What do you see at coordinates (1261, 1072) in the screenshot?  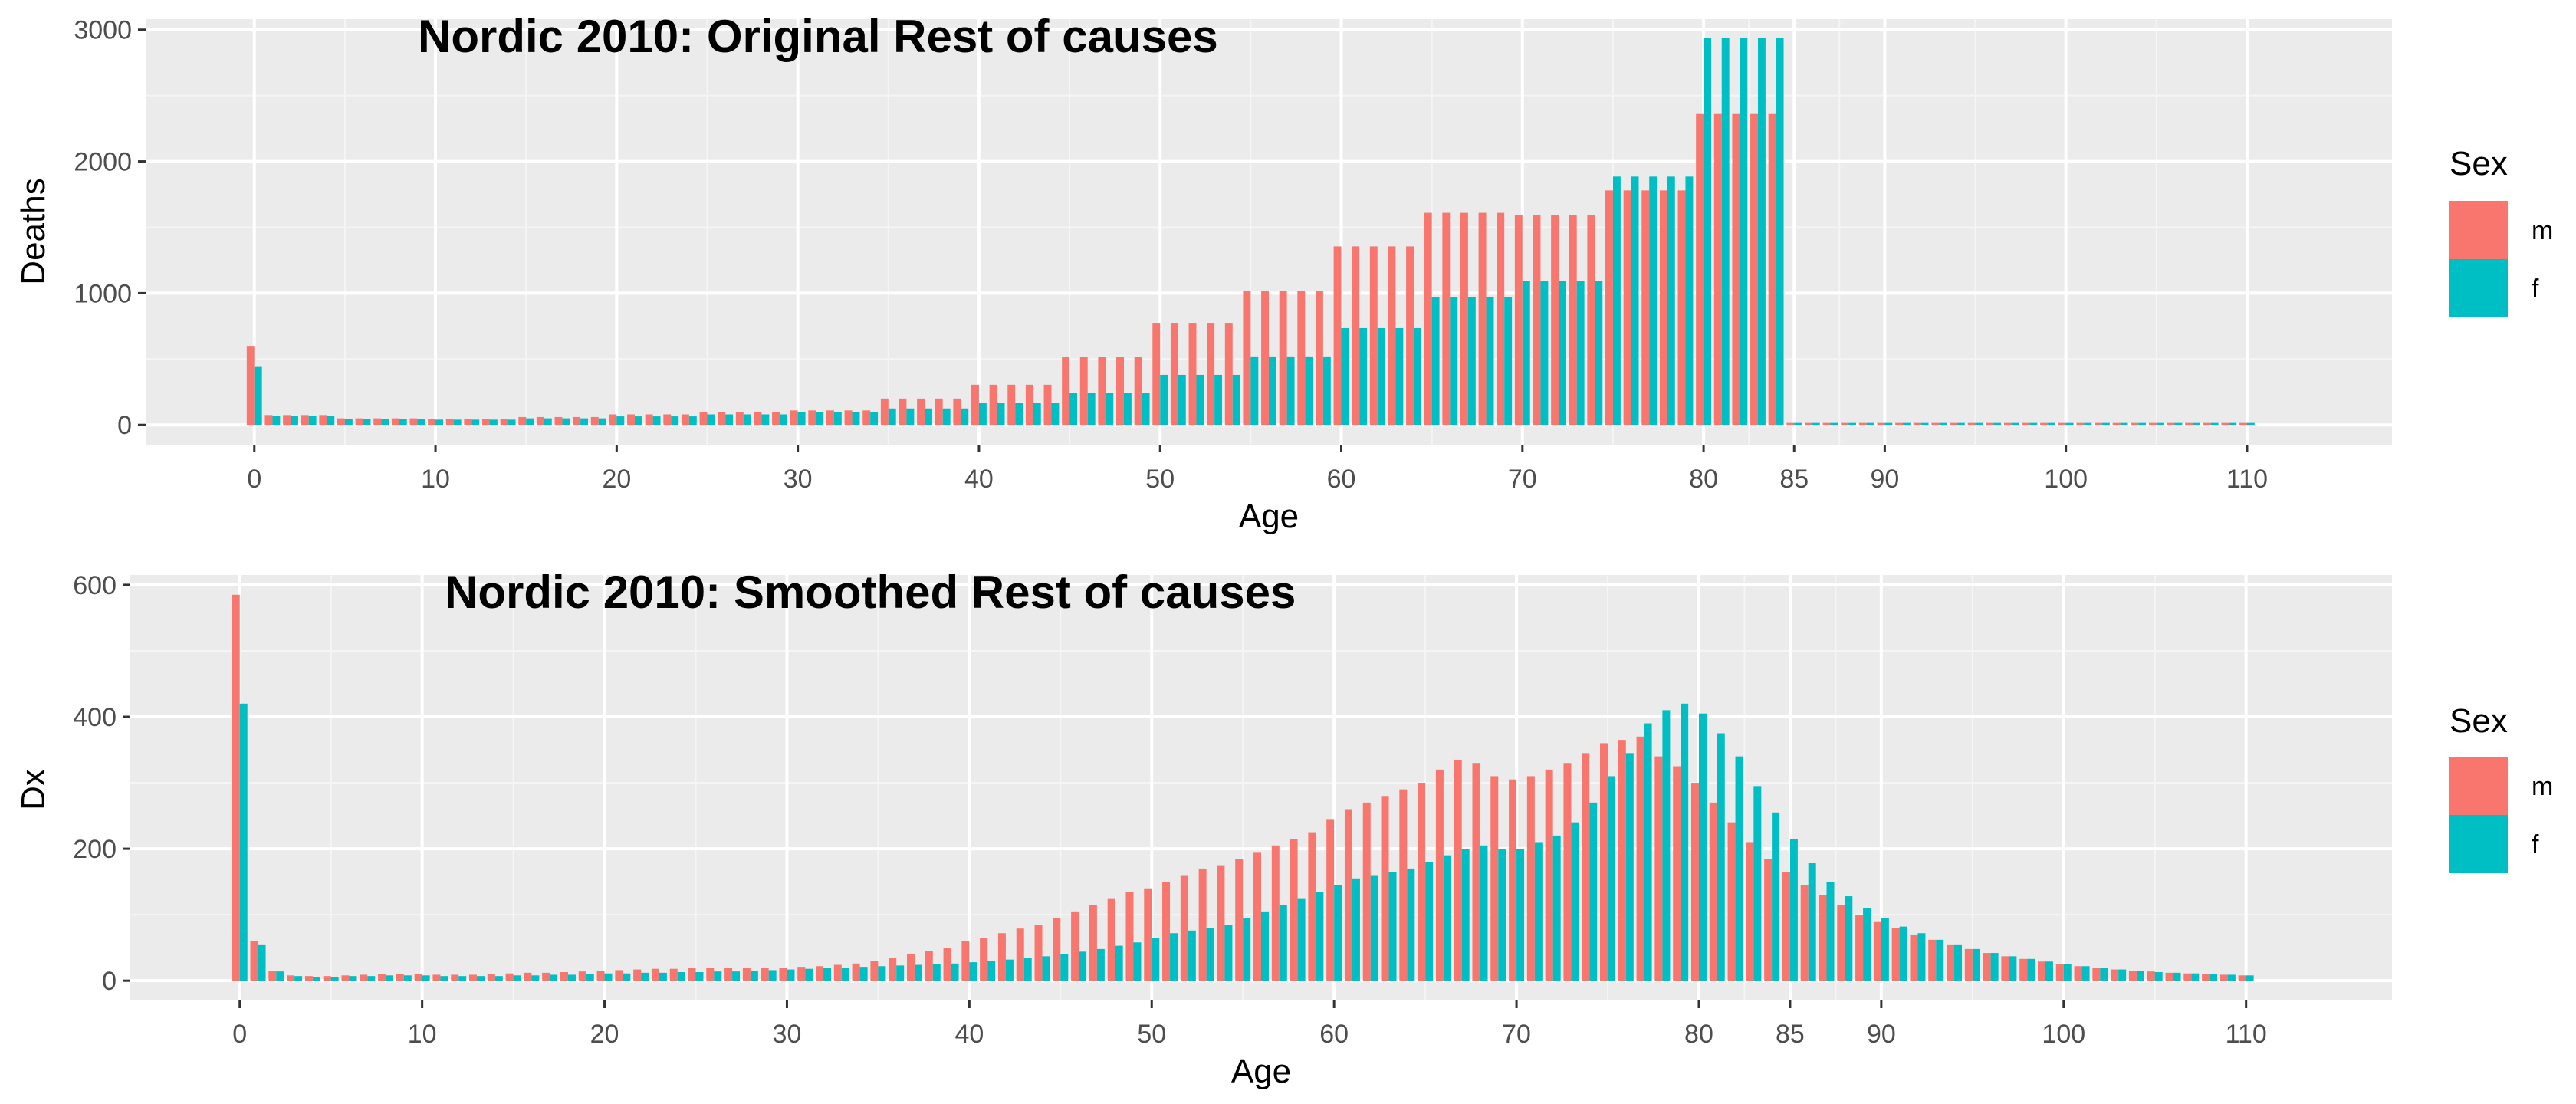 I see `x-axis-label: Age` at bounding box center [1261, 1072].